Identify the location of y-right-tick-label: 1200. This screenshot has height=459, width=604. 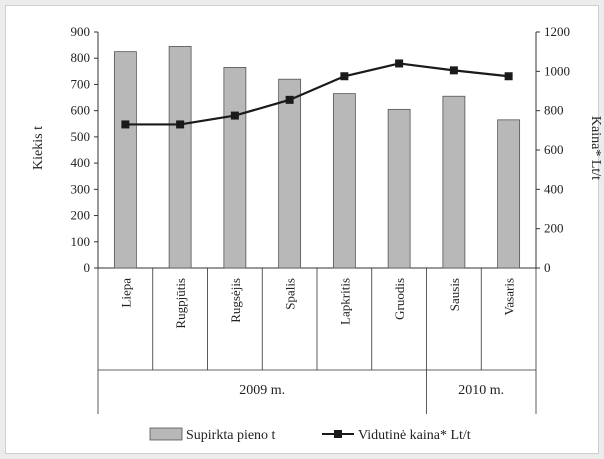
(557, 31).